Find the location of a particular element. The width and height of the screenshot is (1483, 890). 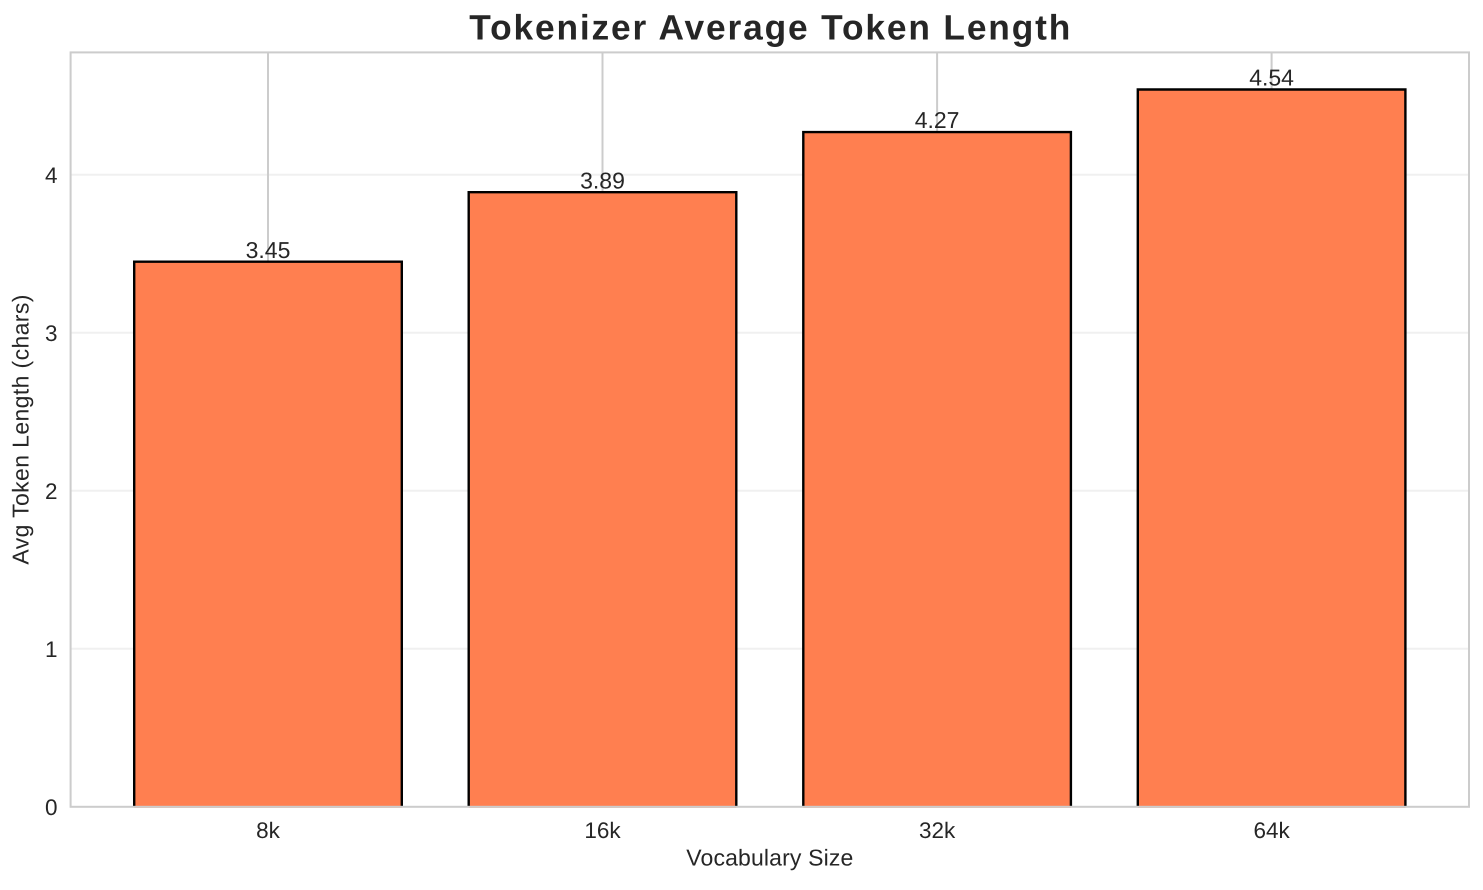

svg-text: 4 is located at coordinates (51, 175).